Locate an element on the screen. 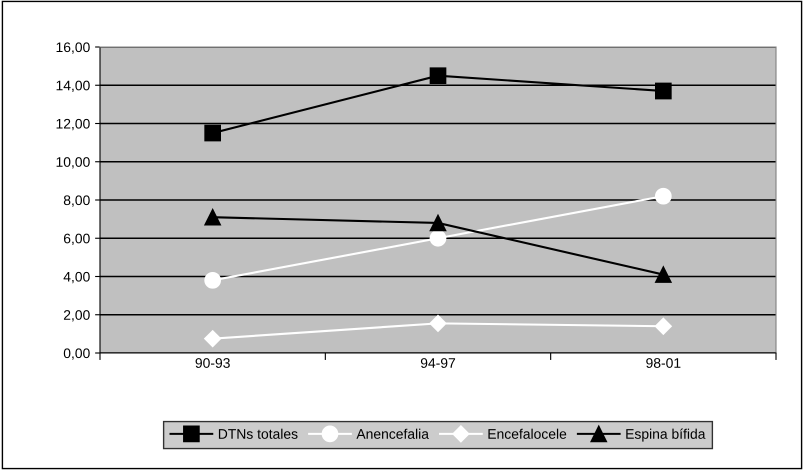 This screenshot has height=470, width=804. y-tick-label: 12,00 is located at coordinates (73, 124).